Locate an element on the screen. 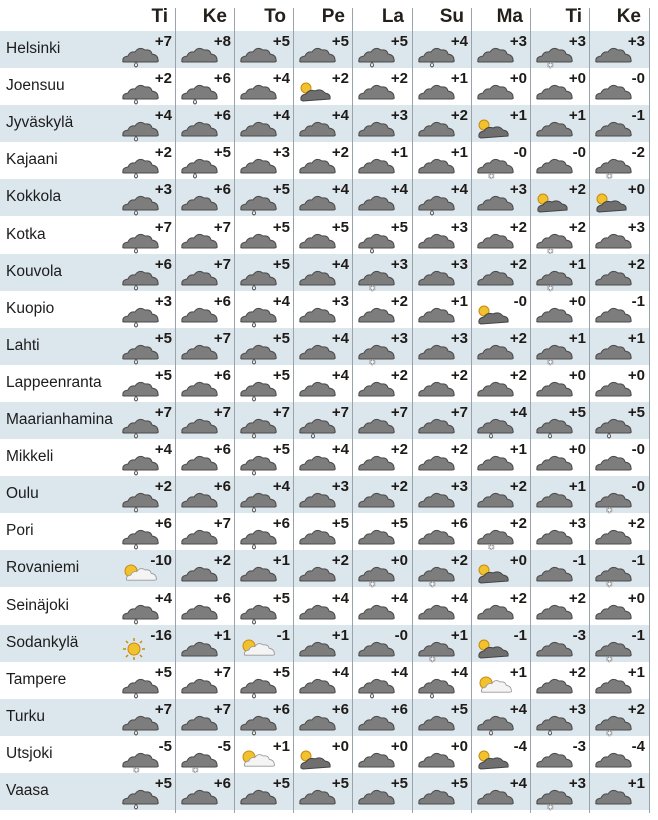 Image resolution: width=658 pixels, height=820 pixels. city-row: Kotka +7 +7 +5 +5 +5 +3 +2 ✱ +2 +3 is located at coordinates (325, 236).